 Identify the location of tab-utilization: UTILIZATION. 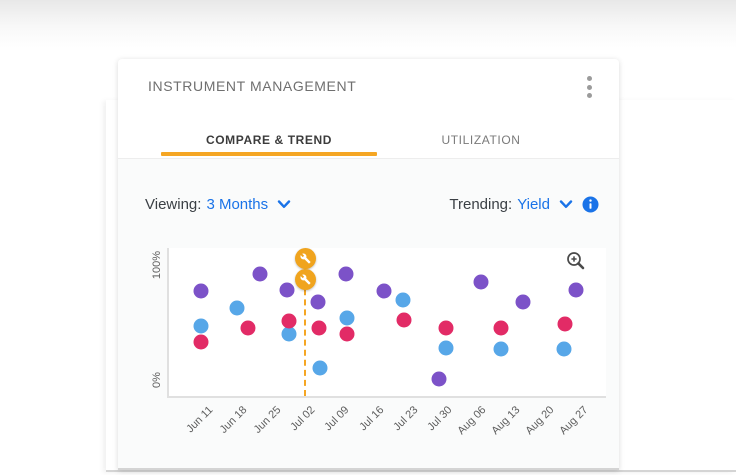
(481, 140).